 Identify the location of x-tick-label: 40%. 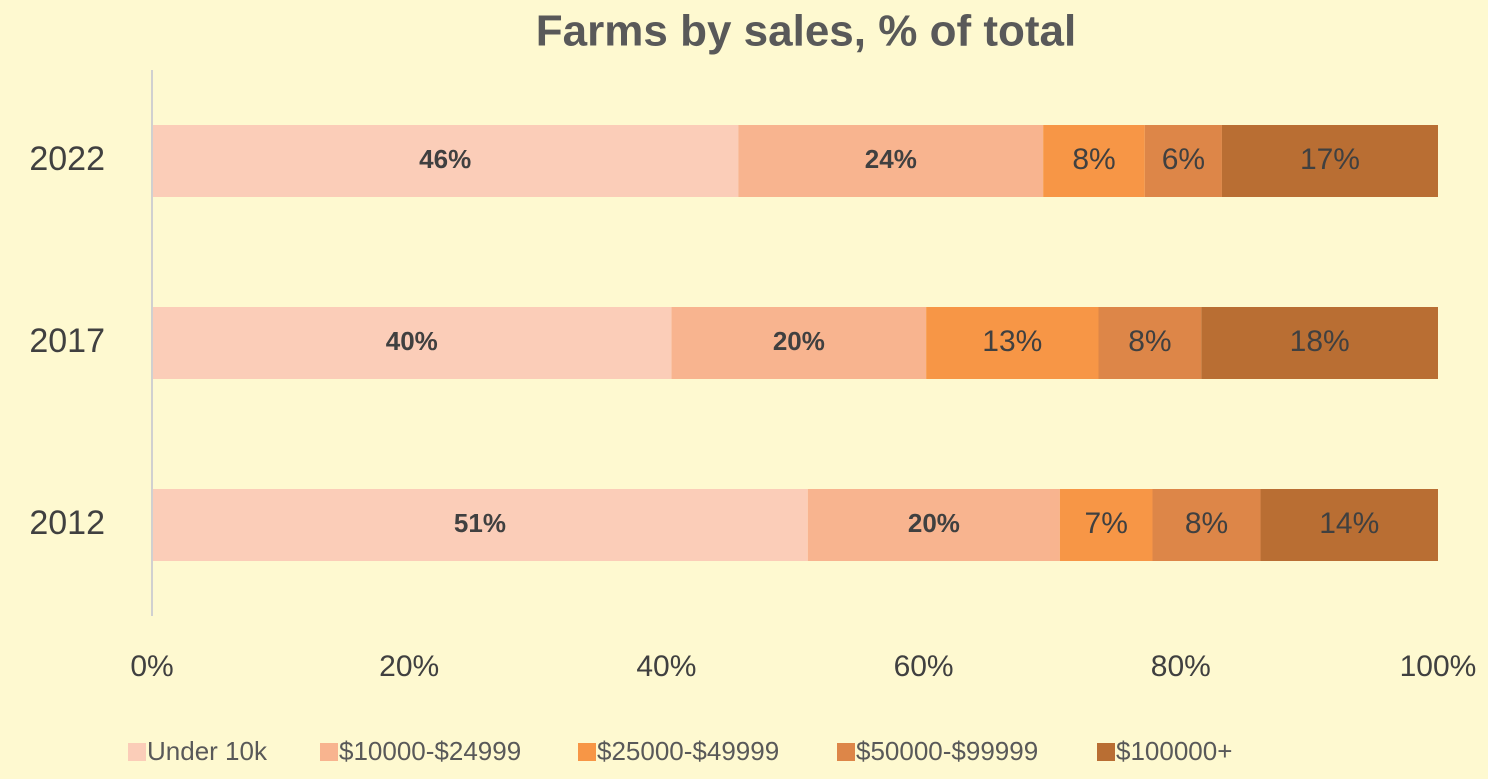
(666, 666).